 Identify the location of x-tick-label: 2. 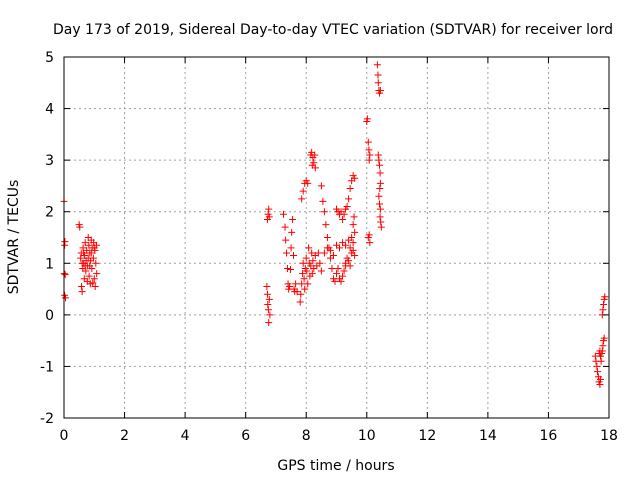
(124, 436).